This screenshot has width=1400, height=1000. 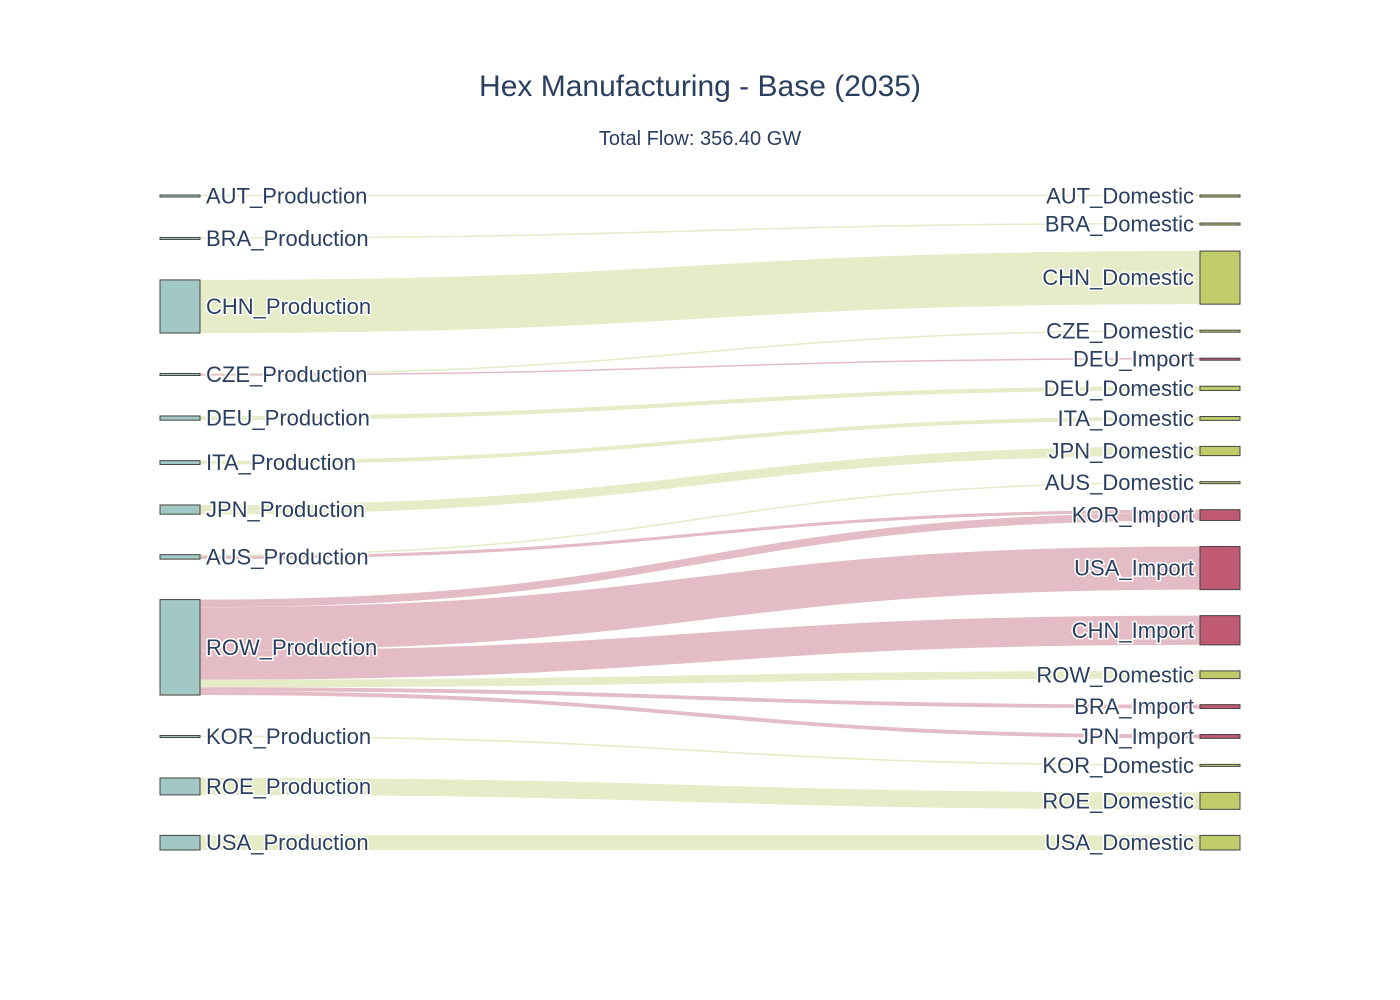 I want to click on flow-link-jpn-production-to-jpn-domestic, so click(x=700, y=480).